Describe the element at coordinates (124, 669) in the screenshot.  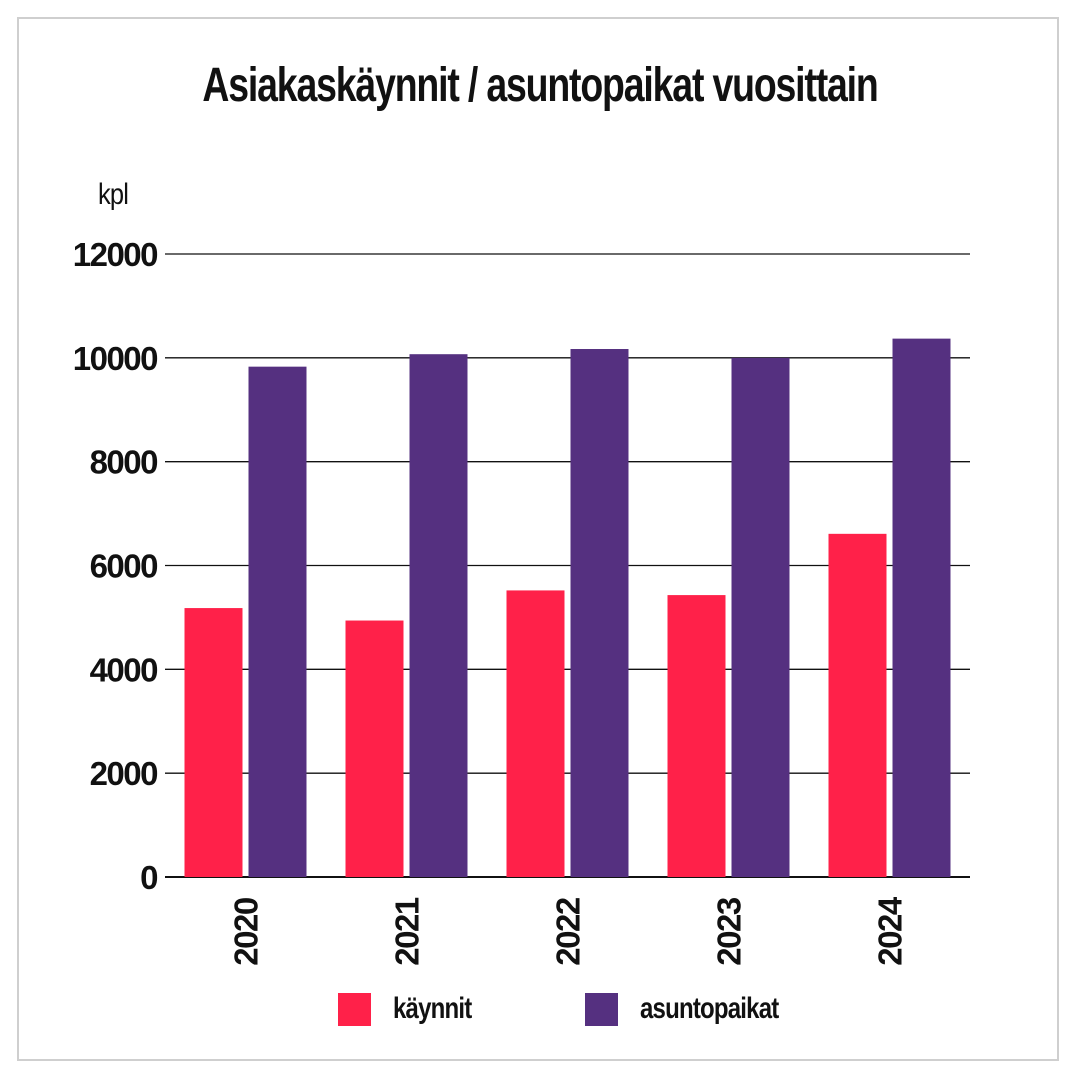
I see `y-tick-label: 4000` at that location.